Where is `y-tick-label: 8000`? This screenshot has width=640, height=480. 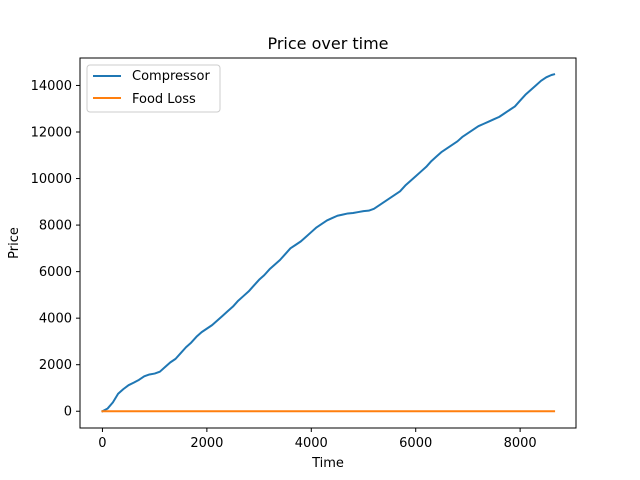 y-tick-label: 8000 is located at coordinates (55, 226).